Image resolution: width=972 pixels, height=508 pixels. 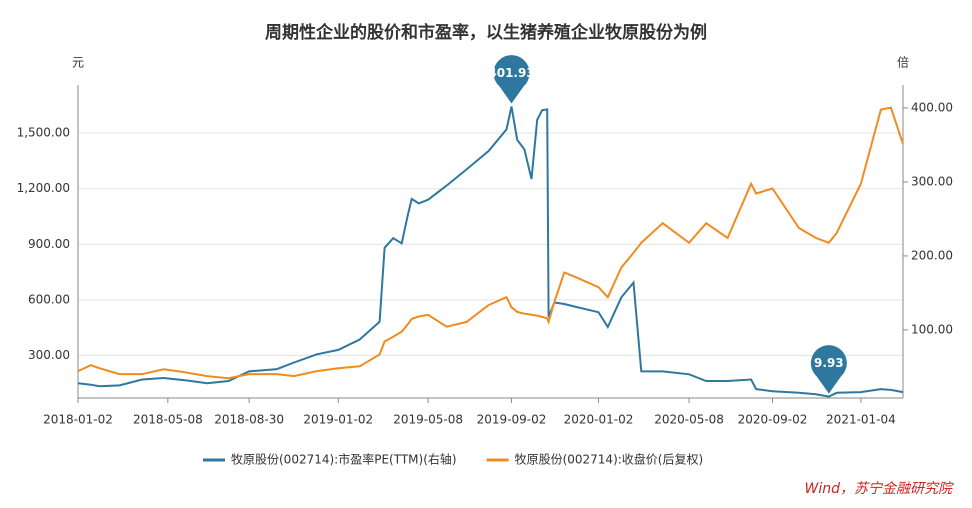 I want to click on x-tick-label: 2018-08-30, so click(x=249, y=420).